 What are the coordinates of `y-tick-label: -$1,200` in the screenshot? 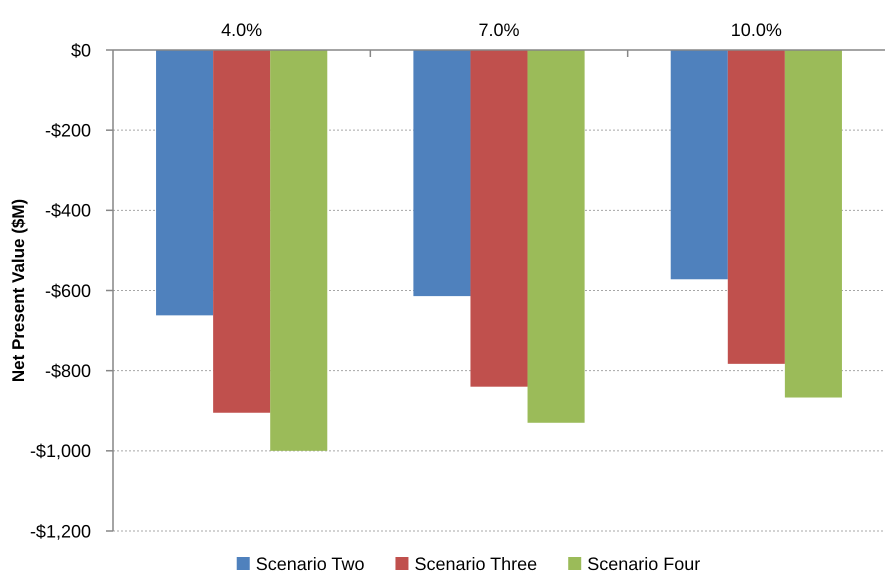 It's located at (60, 531).